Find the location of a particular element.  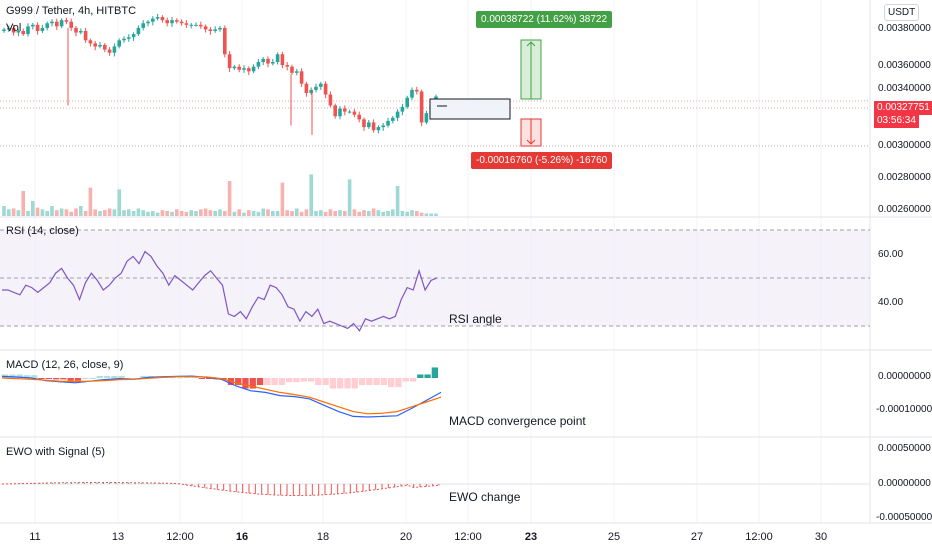

price-axis-label: 0.00360000 is located at coordinates (904, 65).